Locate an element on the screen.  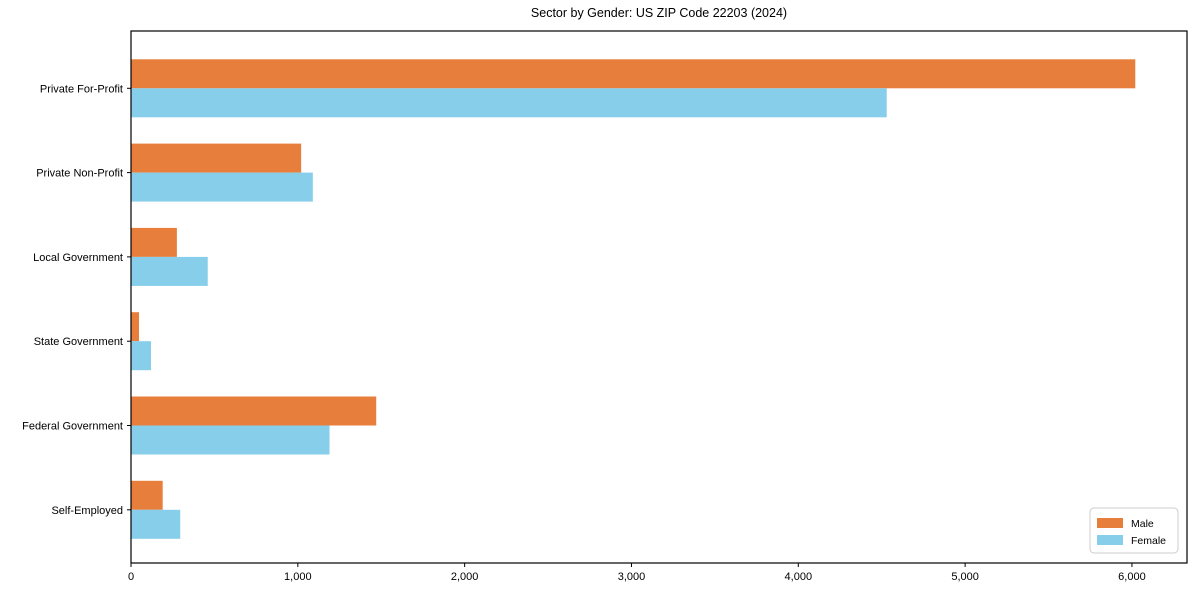
bar-male-state-government is located at coordinates (135, 327).